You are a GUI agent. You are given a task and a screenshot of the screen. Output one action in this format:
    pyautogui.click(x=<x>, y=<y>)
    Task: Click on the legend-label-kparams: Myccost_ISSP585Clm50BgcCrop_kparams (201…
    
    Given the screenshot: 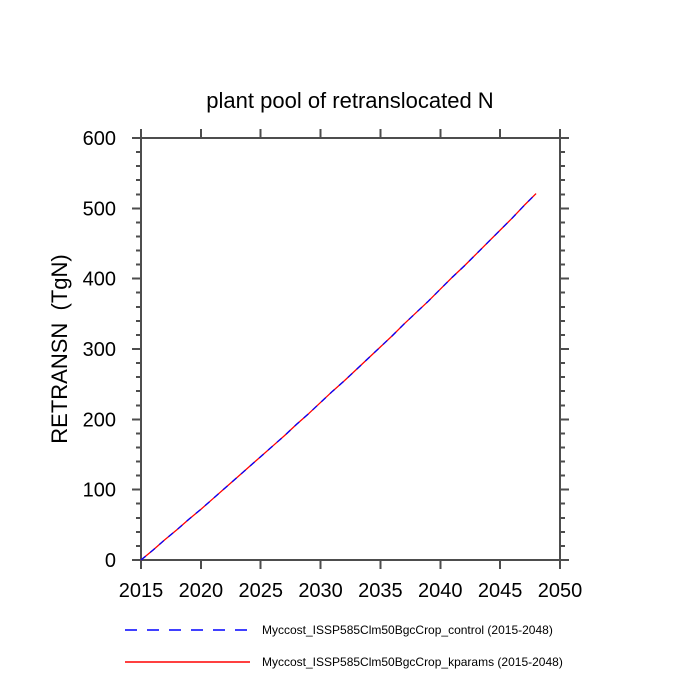 What is the action you would take?
    pyautogui.click(x=412, y=662)
    